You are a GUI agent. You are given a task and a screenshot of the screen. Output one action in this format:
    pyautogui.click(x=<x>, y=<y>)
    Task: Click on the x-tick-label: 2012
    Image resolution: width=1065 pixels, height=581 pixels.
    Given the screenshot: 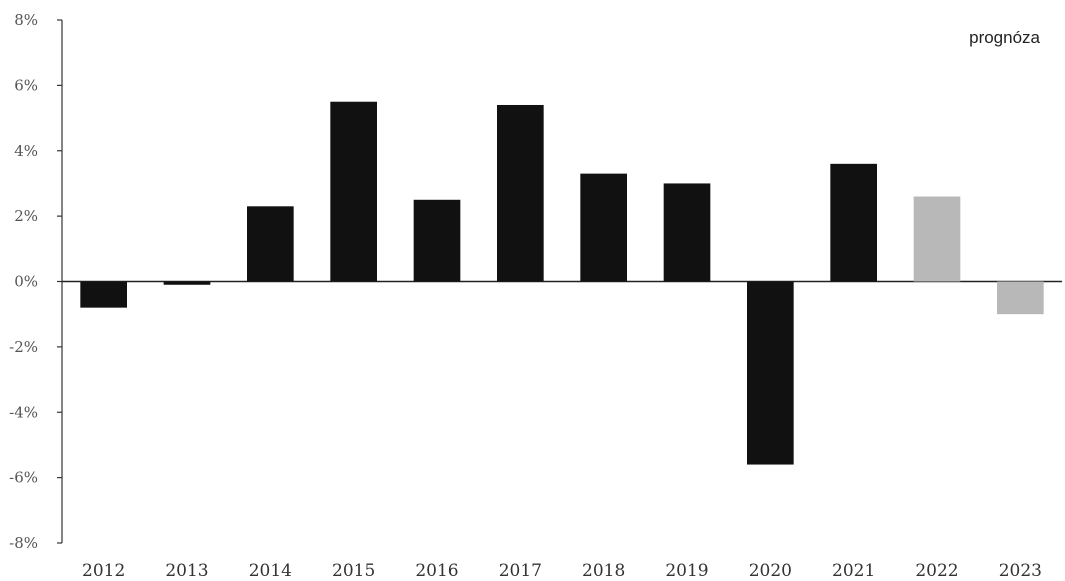 What is the action you would take?
    pyautogui.click(x=103, y=571)
    